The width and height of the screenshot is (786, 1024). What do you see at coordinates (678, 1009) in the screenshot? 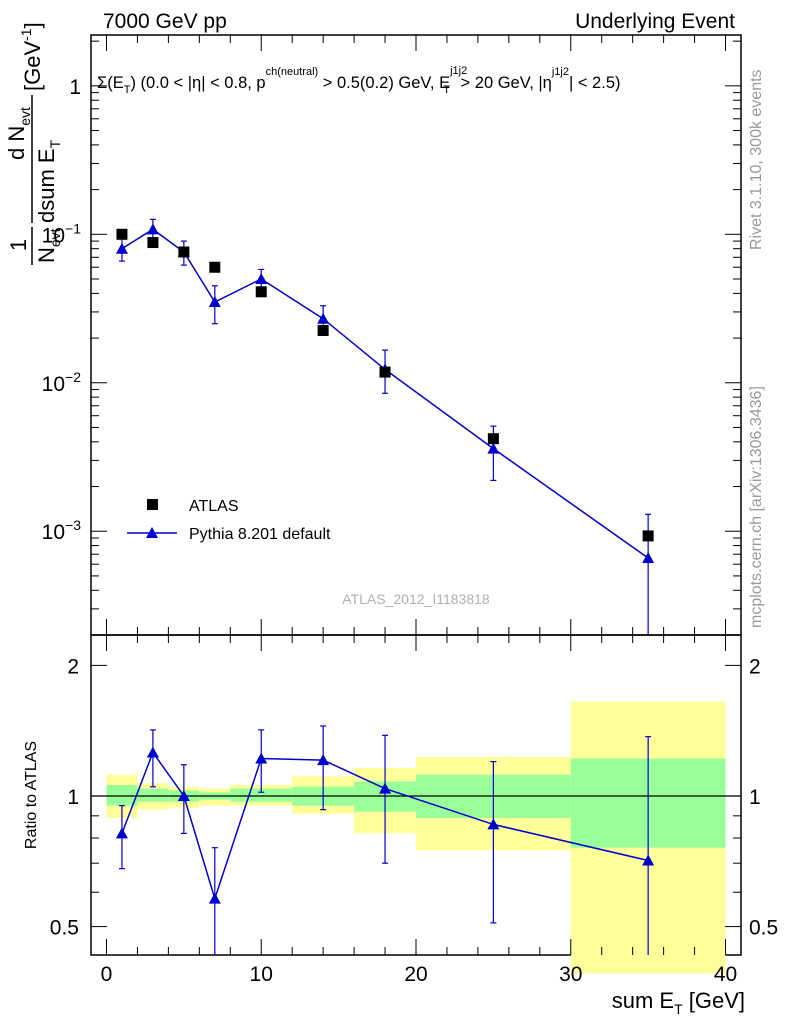
I see `xlabel-sub: T` at bounding box center [678, 1009].